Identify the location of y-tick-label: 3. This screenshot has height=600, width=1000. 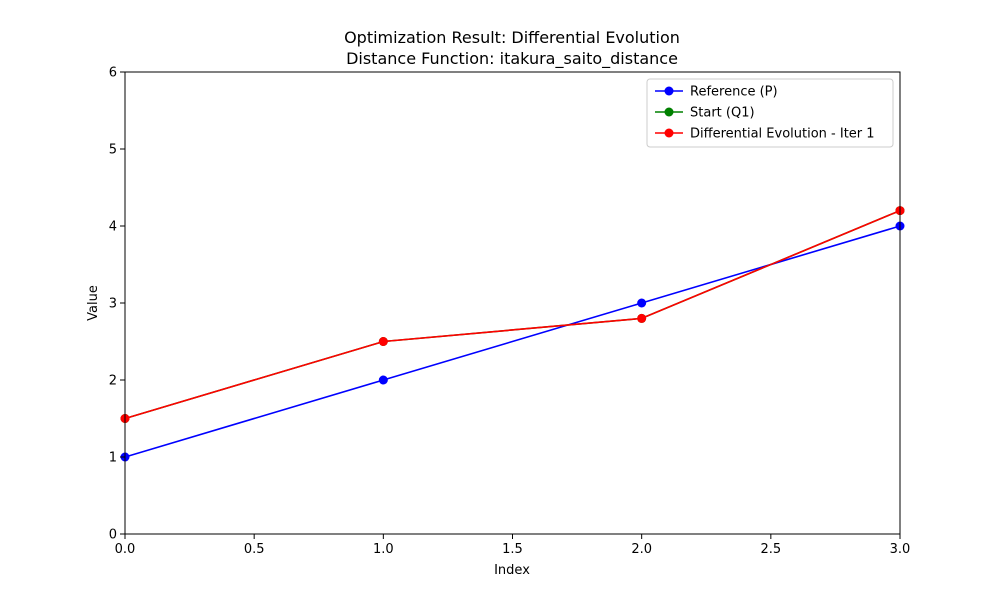
(113, 304).